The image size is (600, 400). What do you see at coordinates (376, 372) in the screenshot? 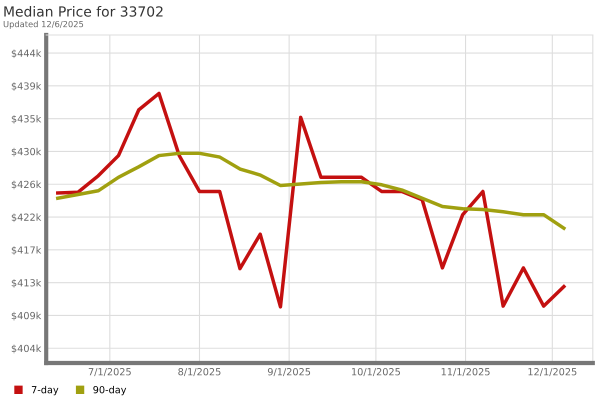
I see `x-tick-label: 10/1/2025` at bounding box center [376, 372].